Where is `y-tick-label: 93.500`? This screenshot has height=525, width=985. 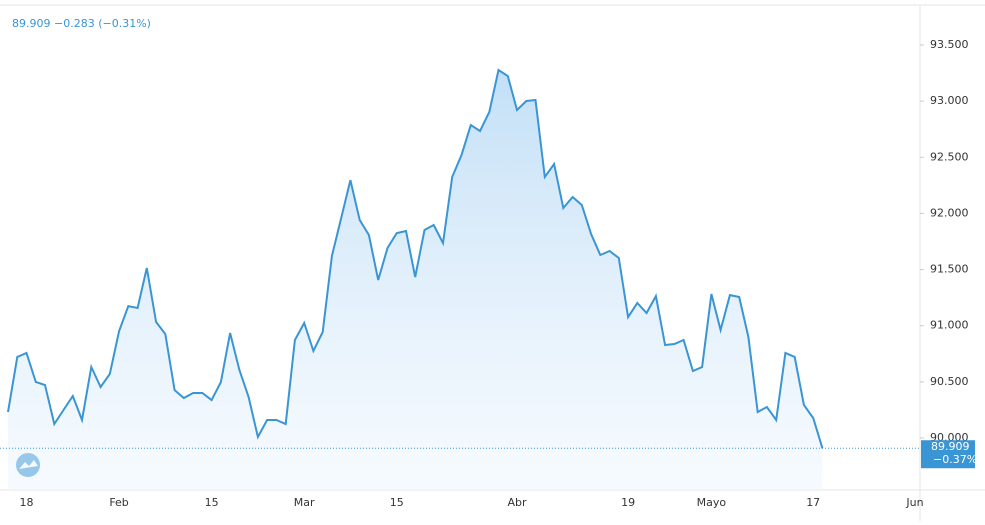 y-tick-label: 93.500 is located at coordinates (949, 44).